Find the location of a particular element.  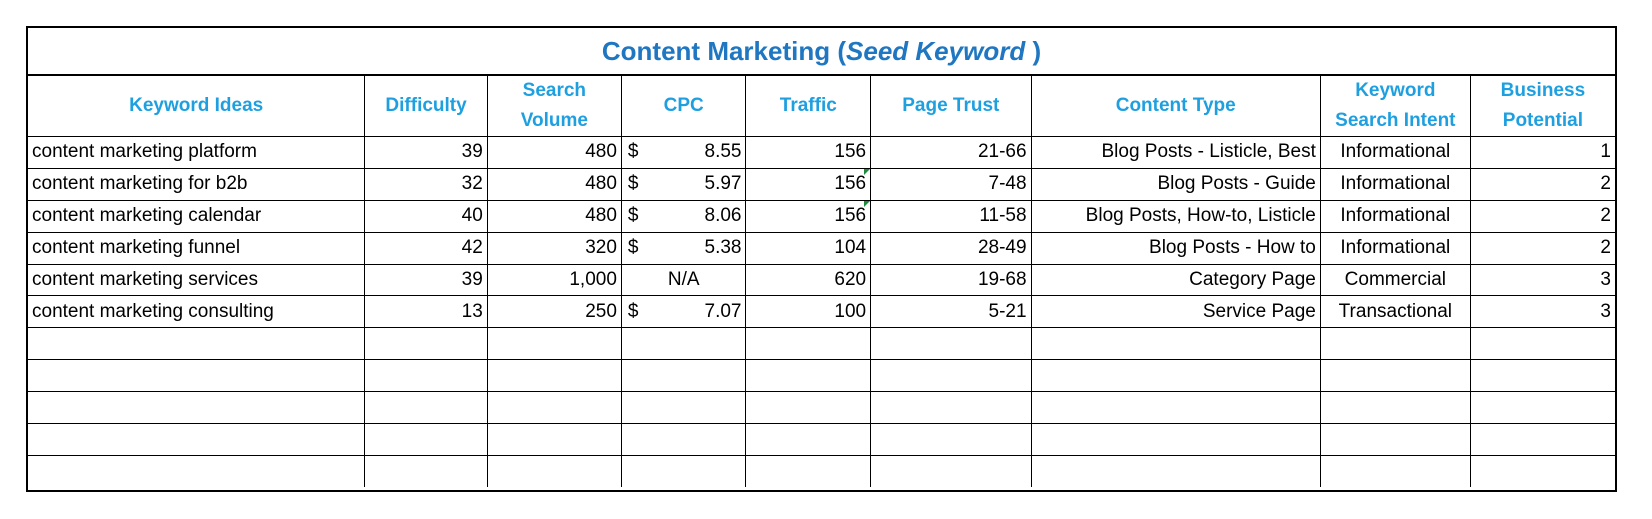

cpc-cell: $8.06 is located at coordinates (683, 216).